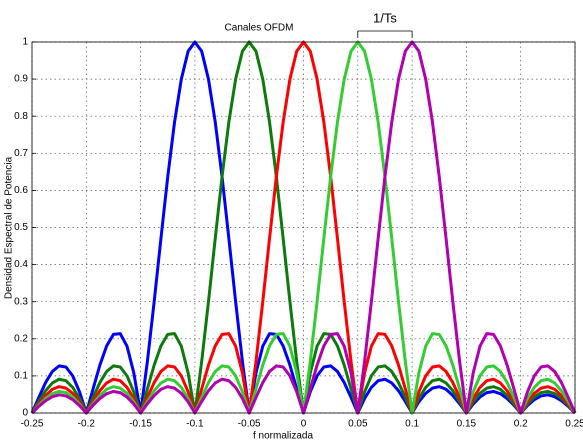 This screenshot has height=440, width=583. Describe the element at coordinates (467, 424) in the screenshot. I see `x-tick-label: 0.15` at that location.